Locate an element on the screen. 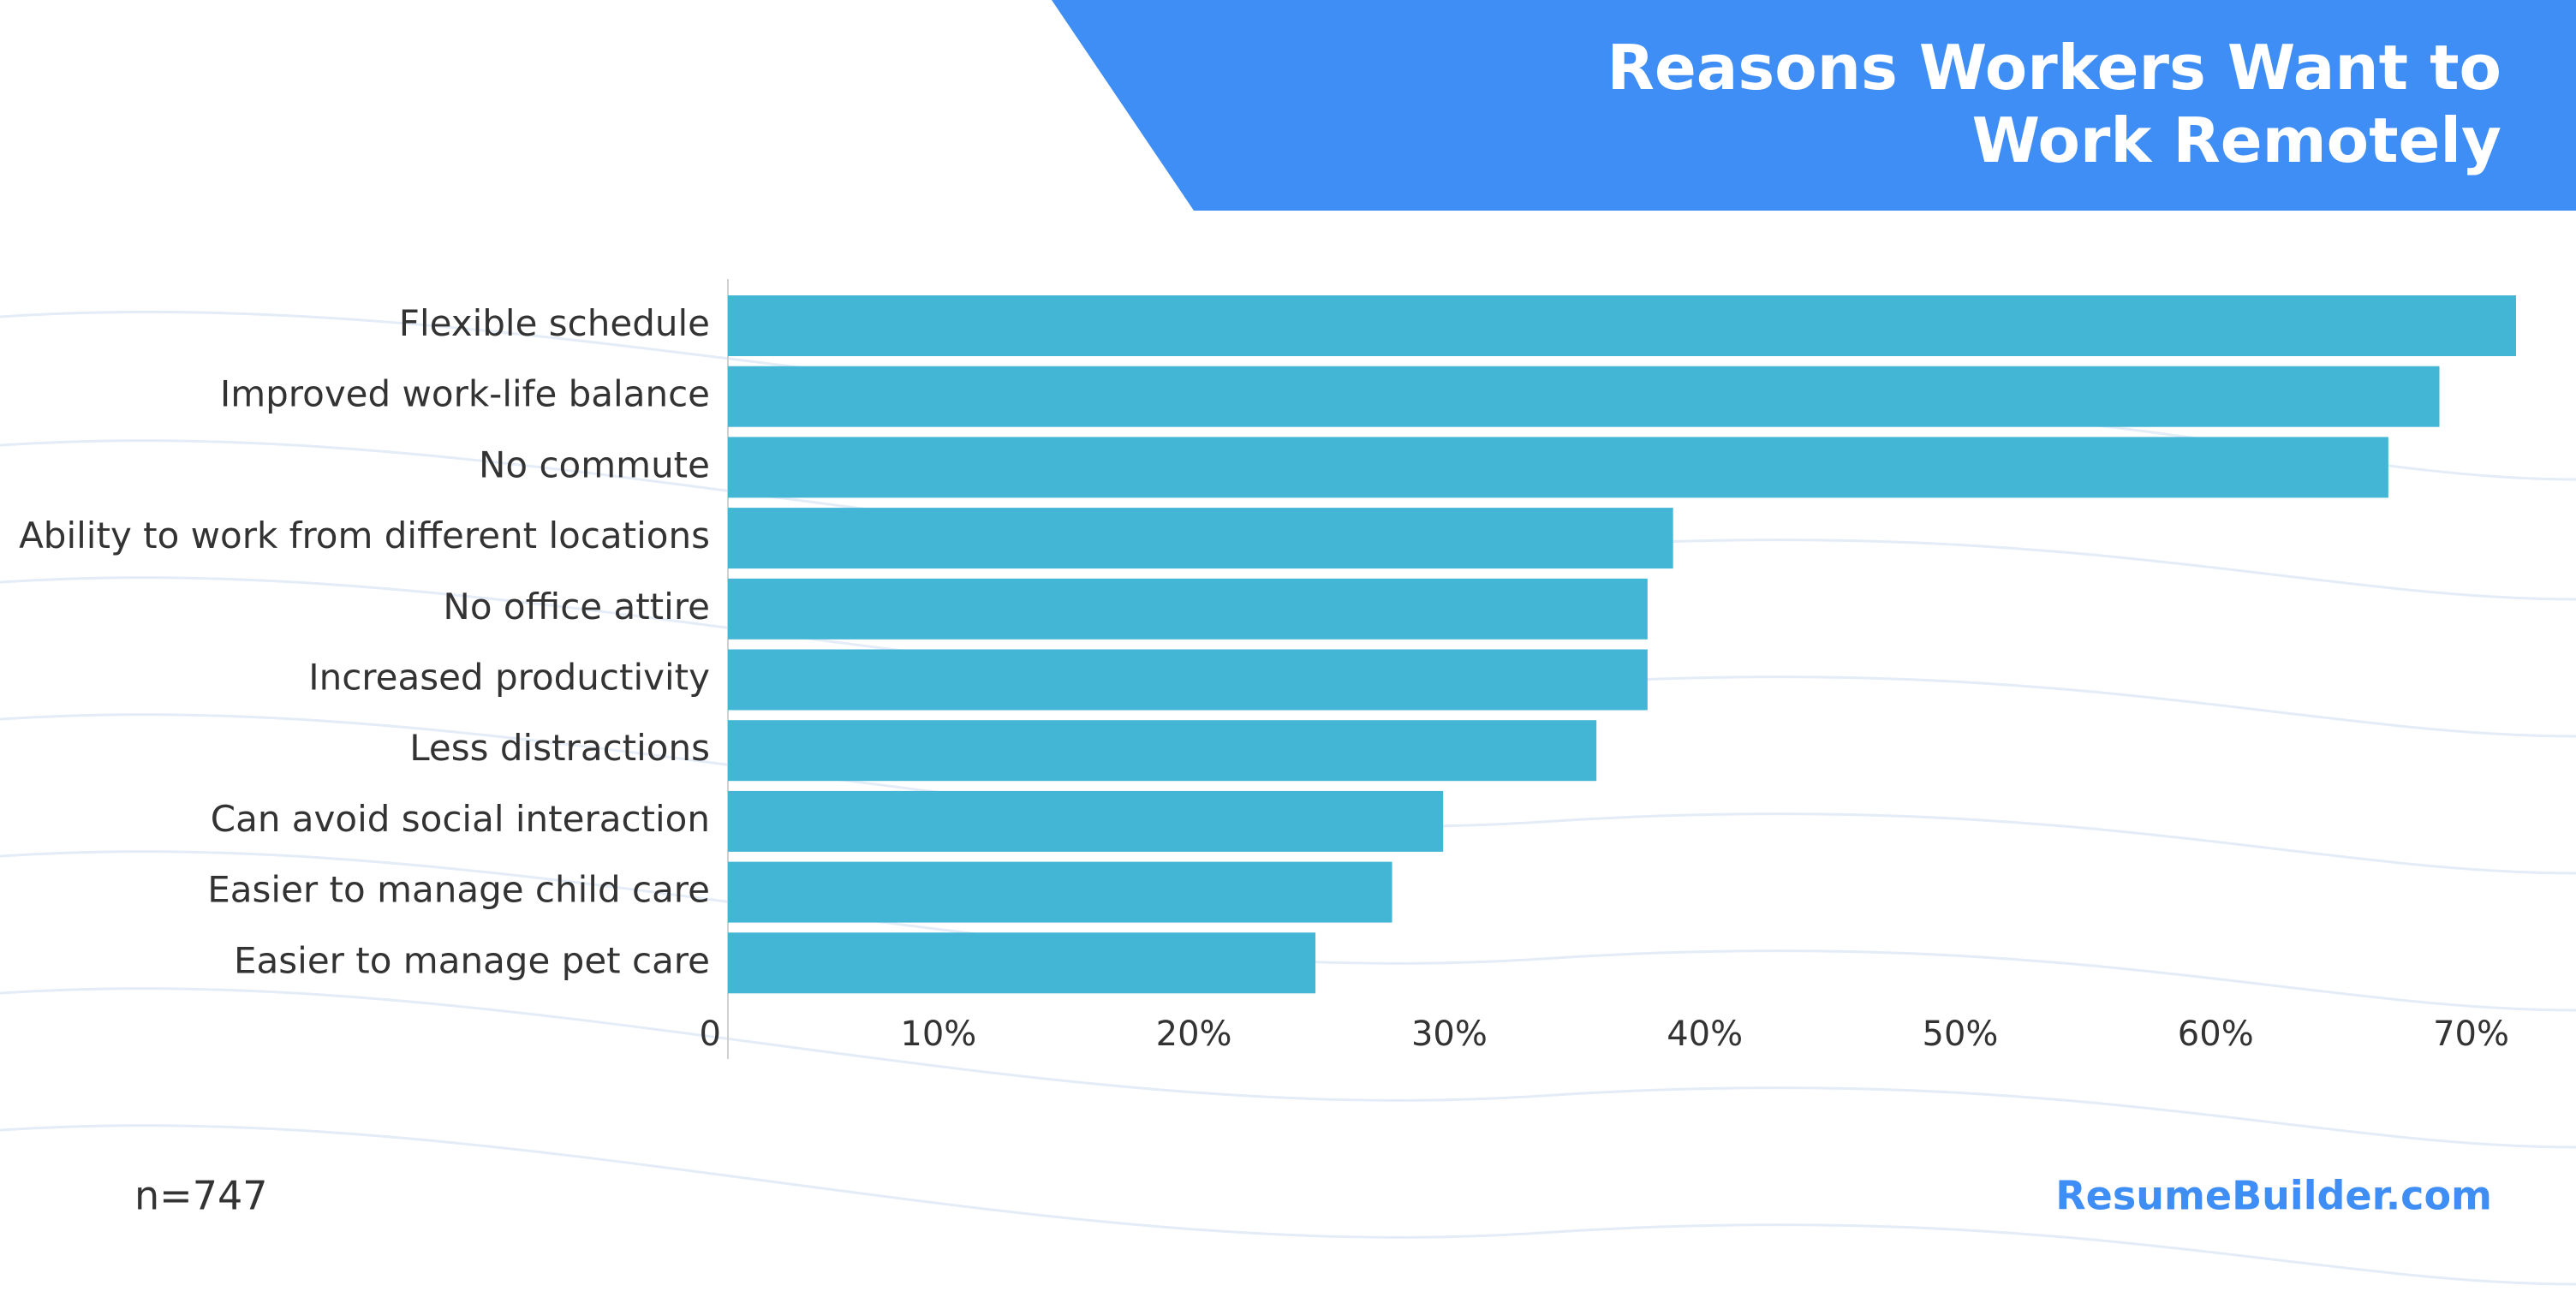  y-tick-label: Easier to manage child care is located at coordinates (459, 890).